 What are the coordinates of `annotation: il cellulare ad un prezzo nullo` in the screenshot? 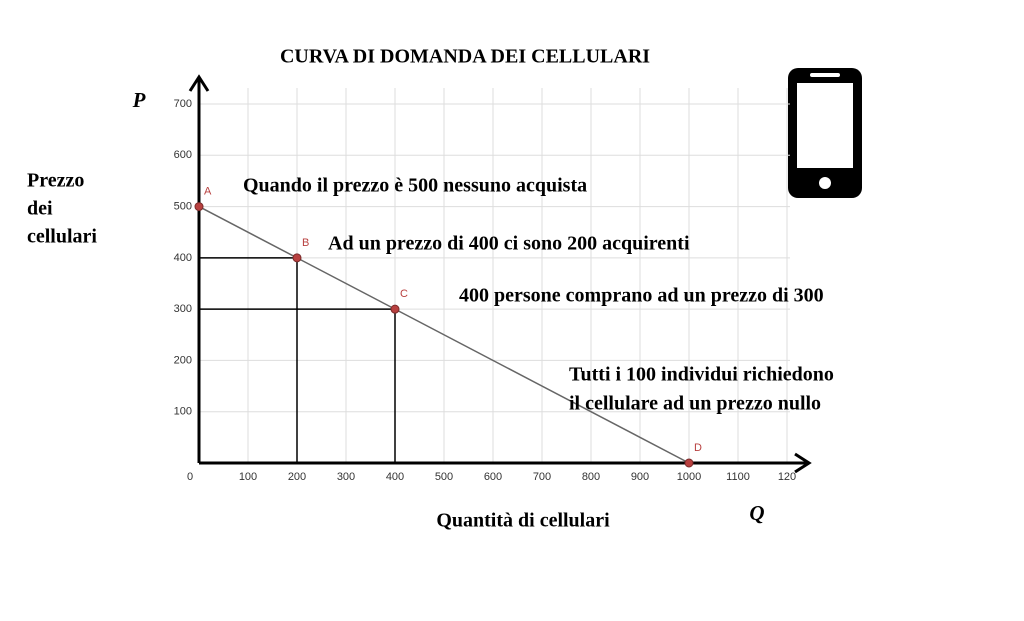 It's located at (695, 404).